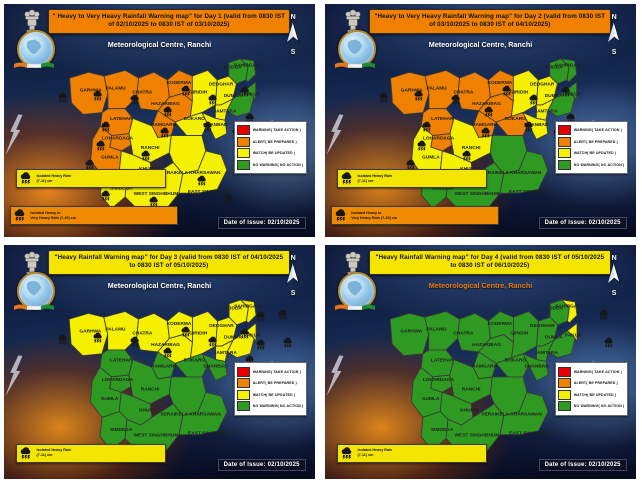  I want to click on isolated-heavy-rain-range: (7-11) cm, so click(44, 455).